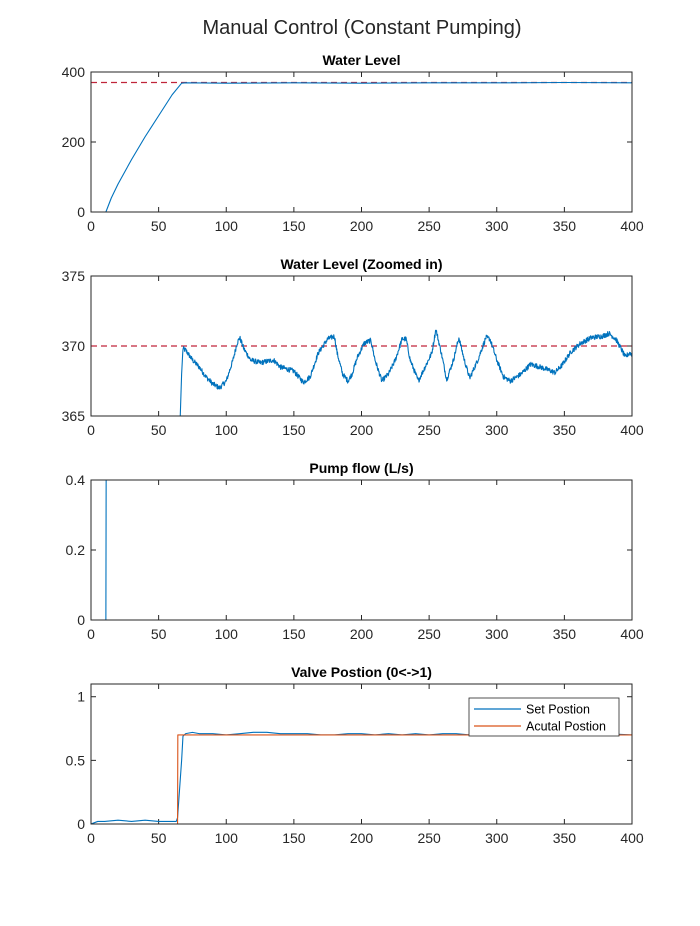 Image resolution: width=700 pixels, height=926 pixels. What do you see at coordinates (566, 727) in the screenshot?
I see `legend-label: Acutal Postion` at bounding box center [566, 727].